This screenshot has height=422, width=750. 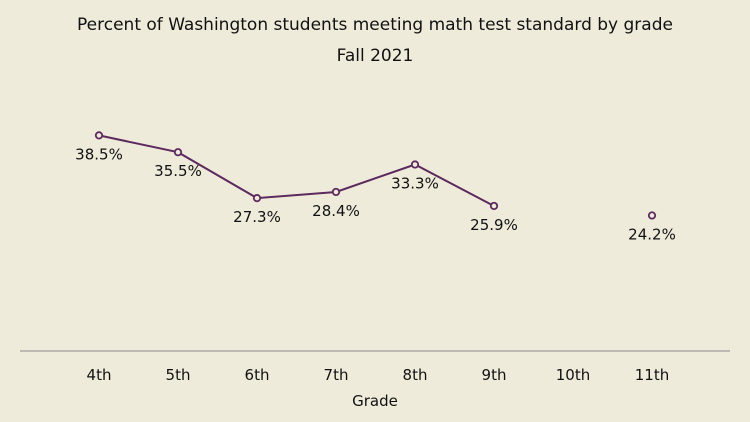 I want to click on data-label: 25.9%, so click(x=494, y=225).